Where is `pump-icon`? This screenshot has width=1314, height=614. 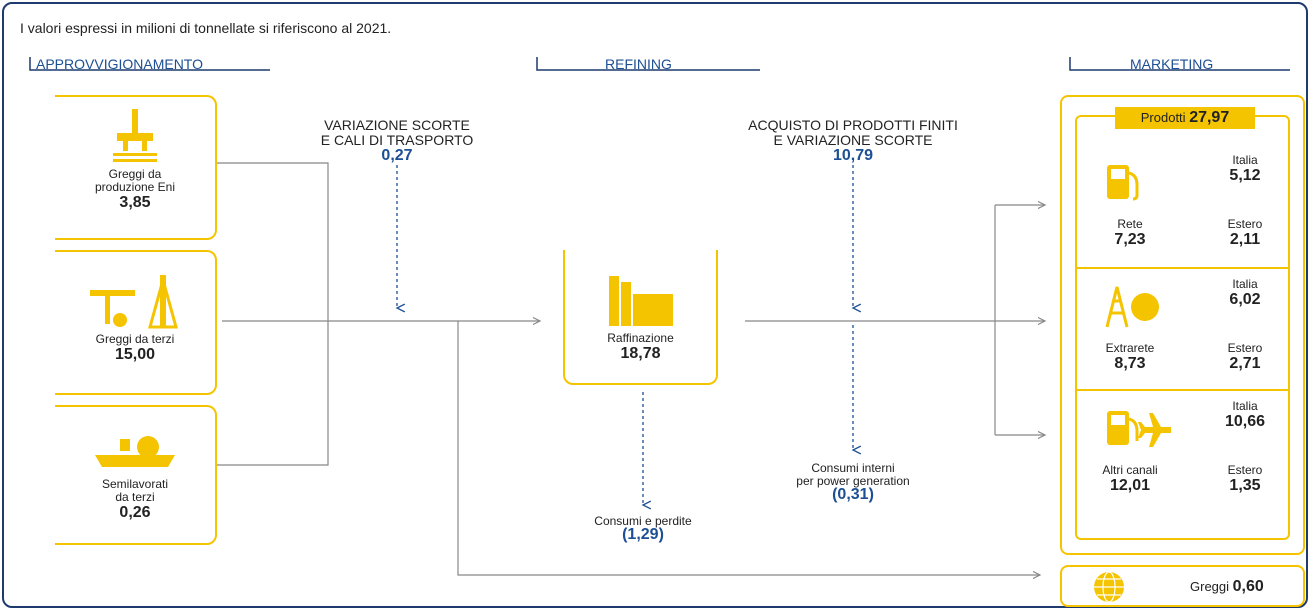 pump-icon is located at coordinates (134, 301).